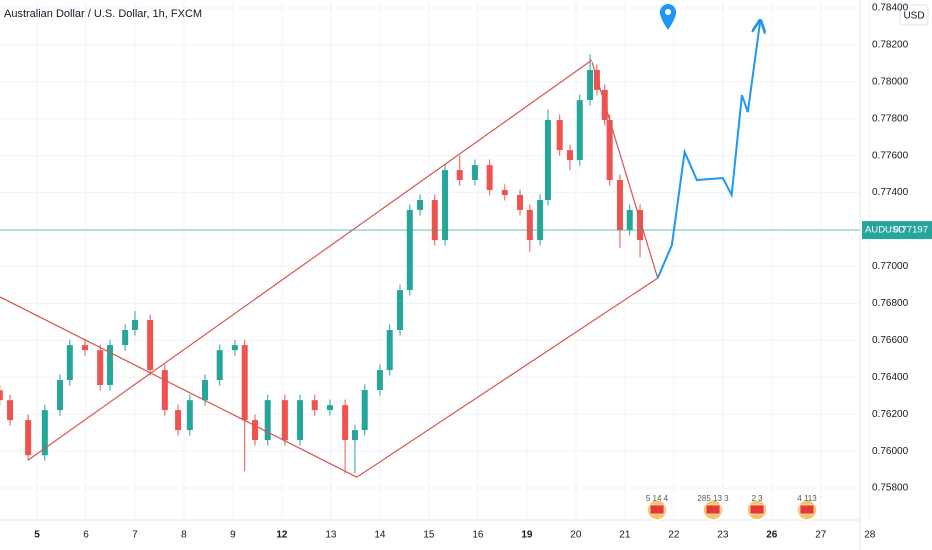 This screenshot has width=932, height=550. Describe the element at coordinates (890, 81) in the screenshot. I see `y-tick-label: 0.78000` at that location.